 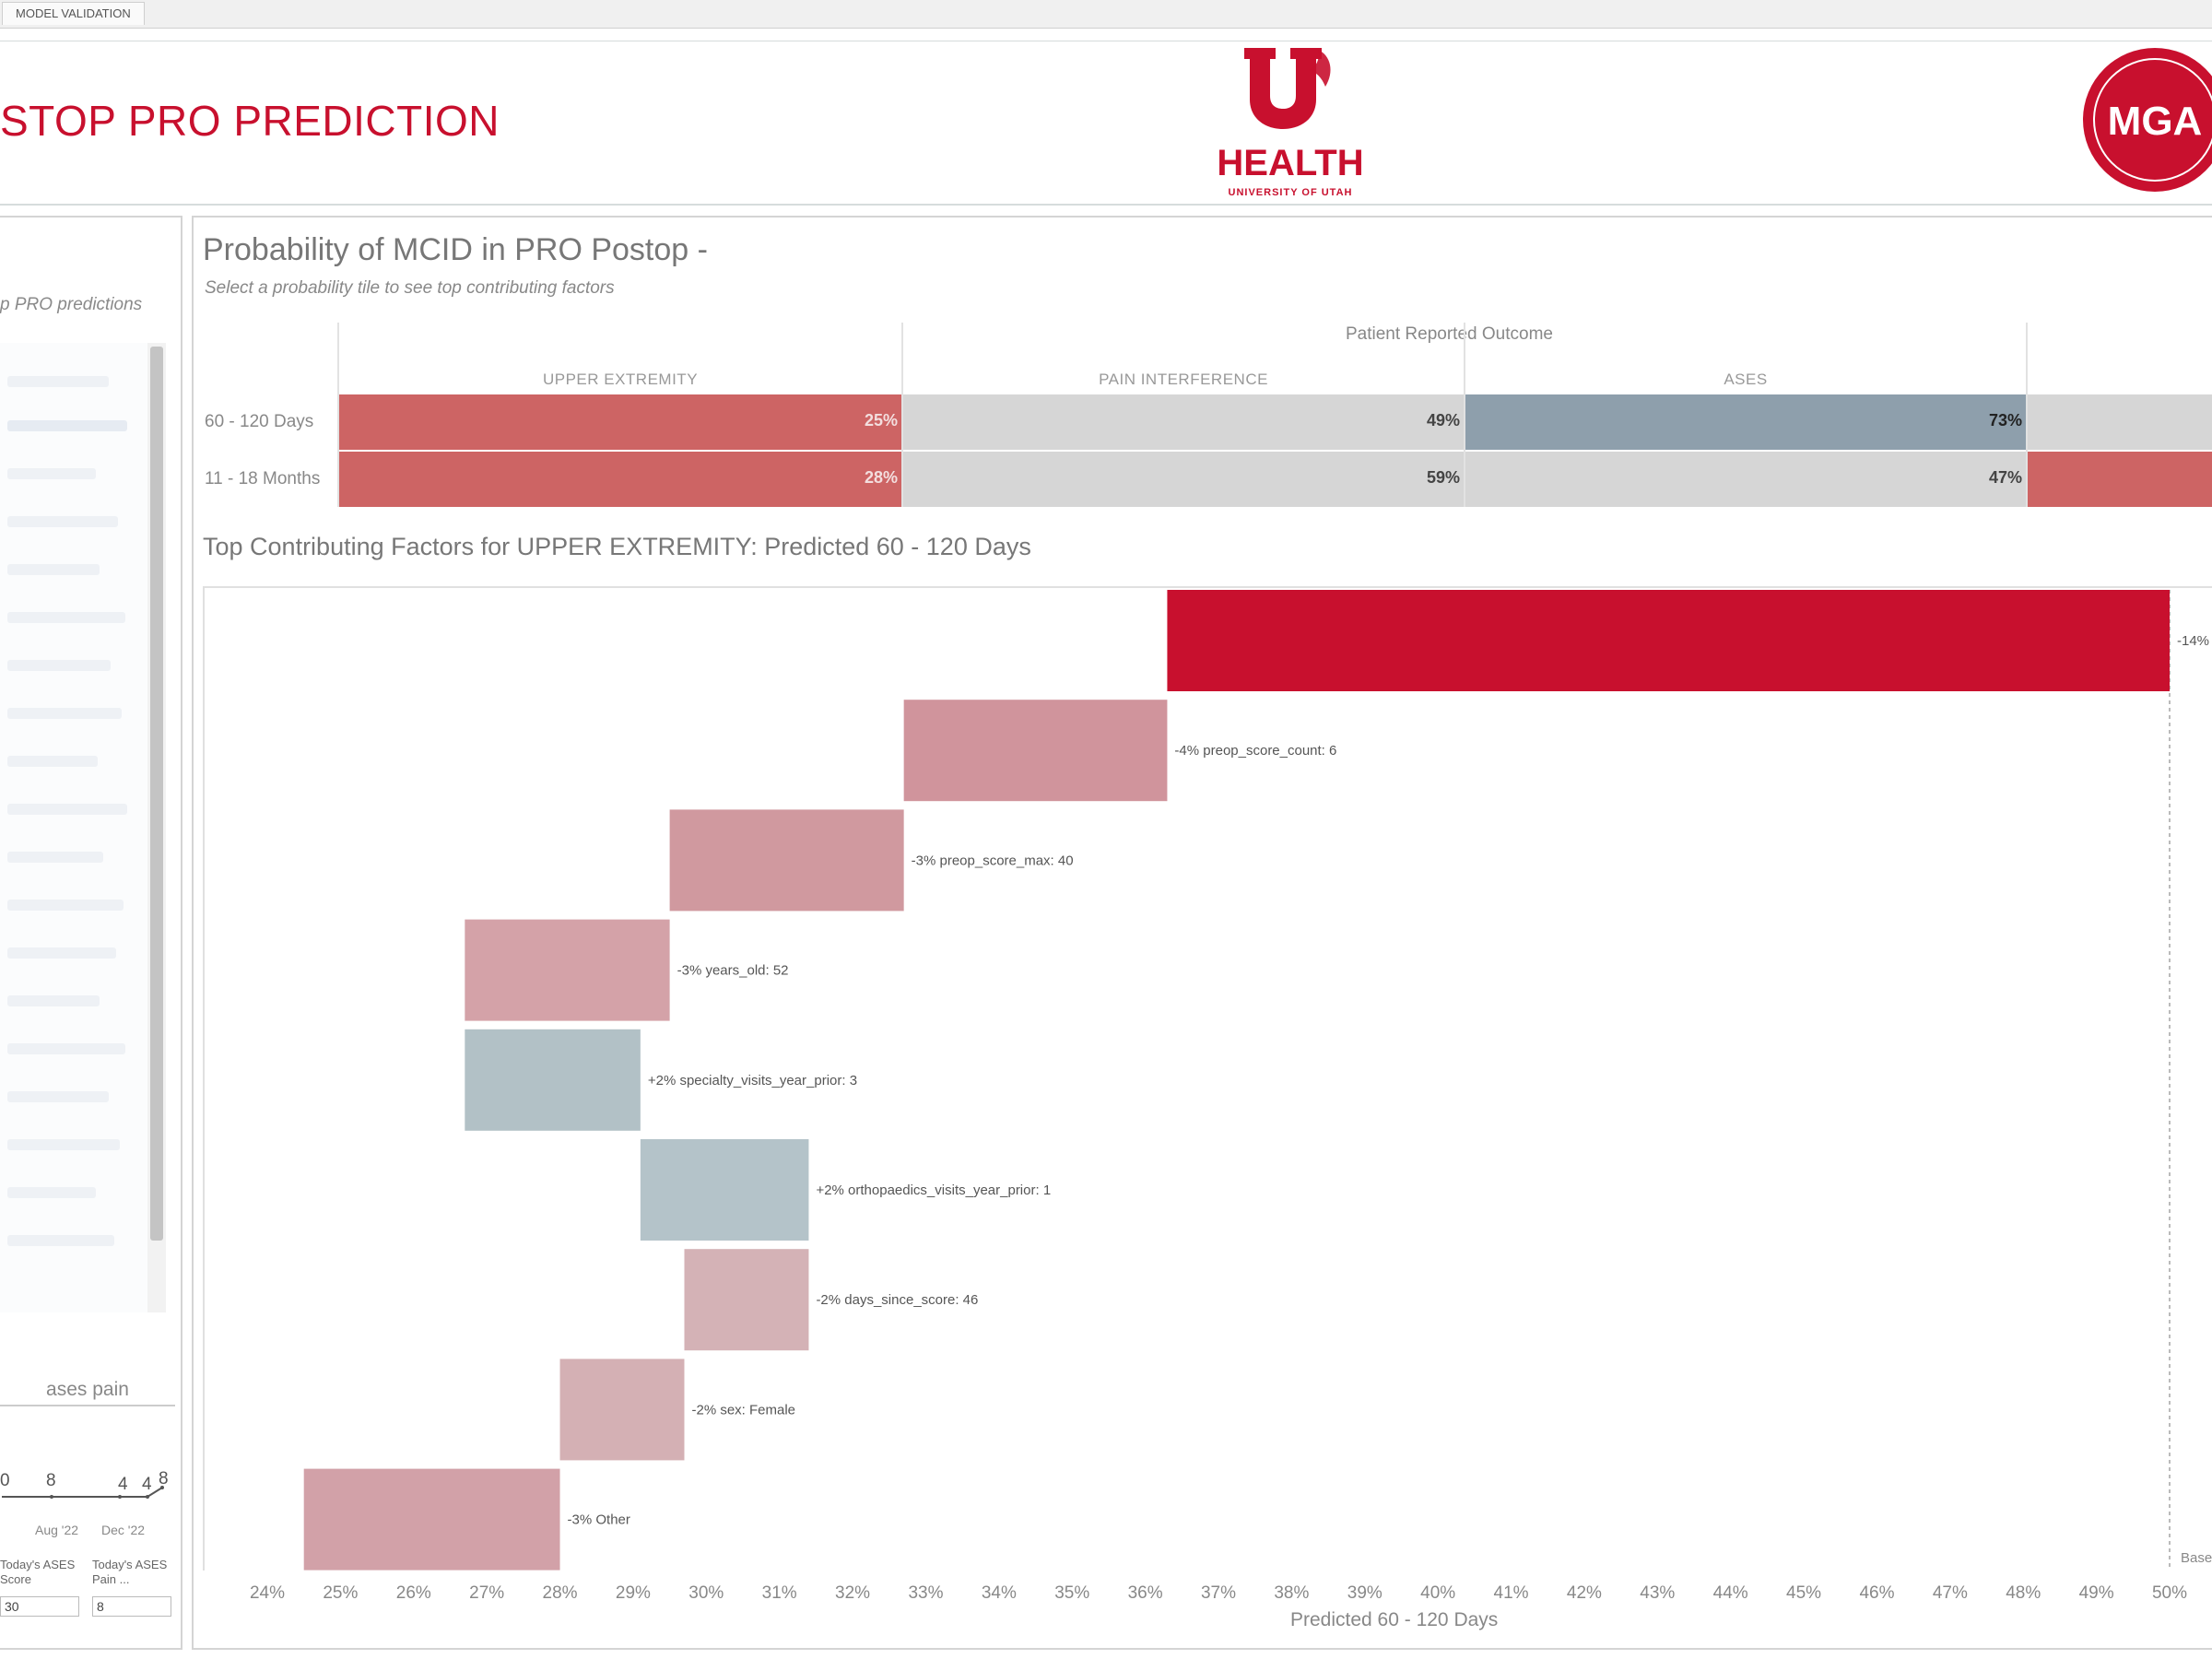 I want to click on x-tick-label: 31%, so click(x=779, y=1593).